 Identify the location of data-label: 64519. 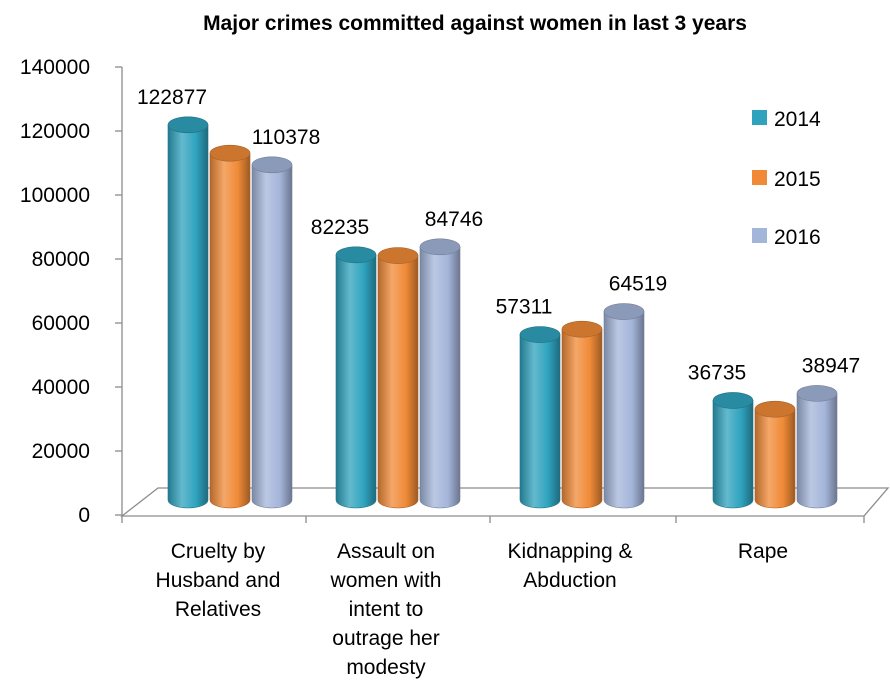
(638, 284).